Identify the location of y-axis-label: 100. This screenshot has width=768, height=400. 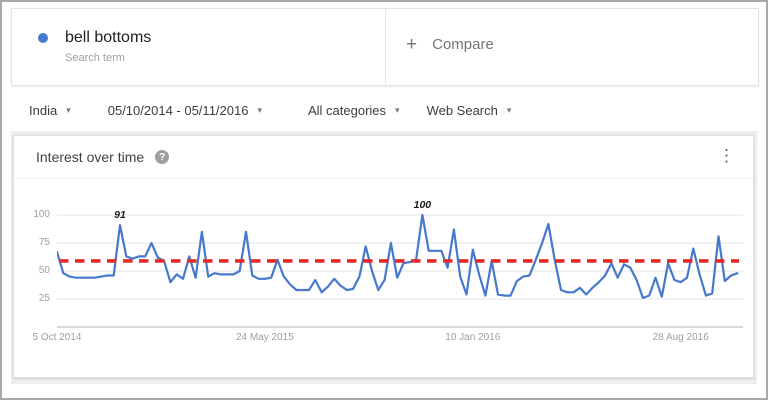
(41, 214).